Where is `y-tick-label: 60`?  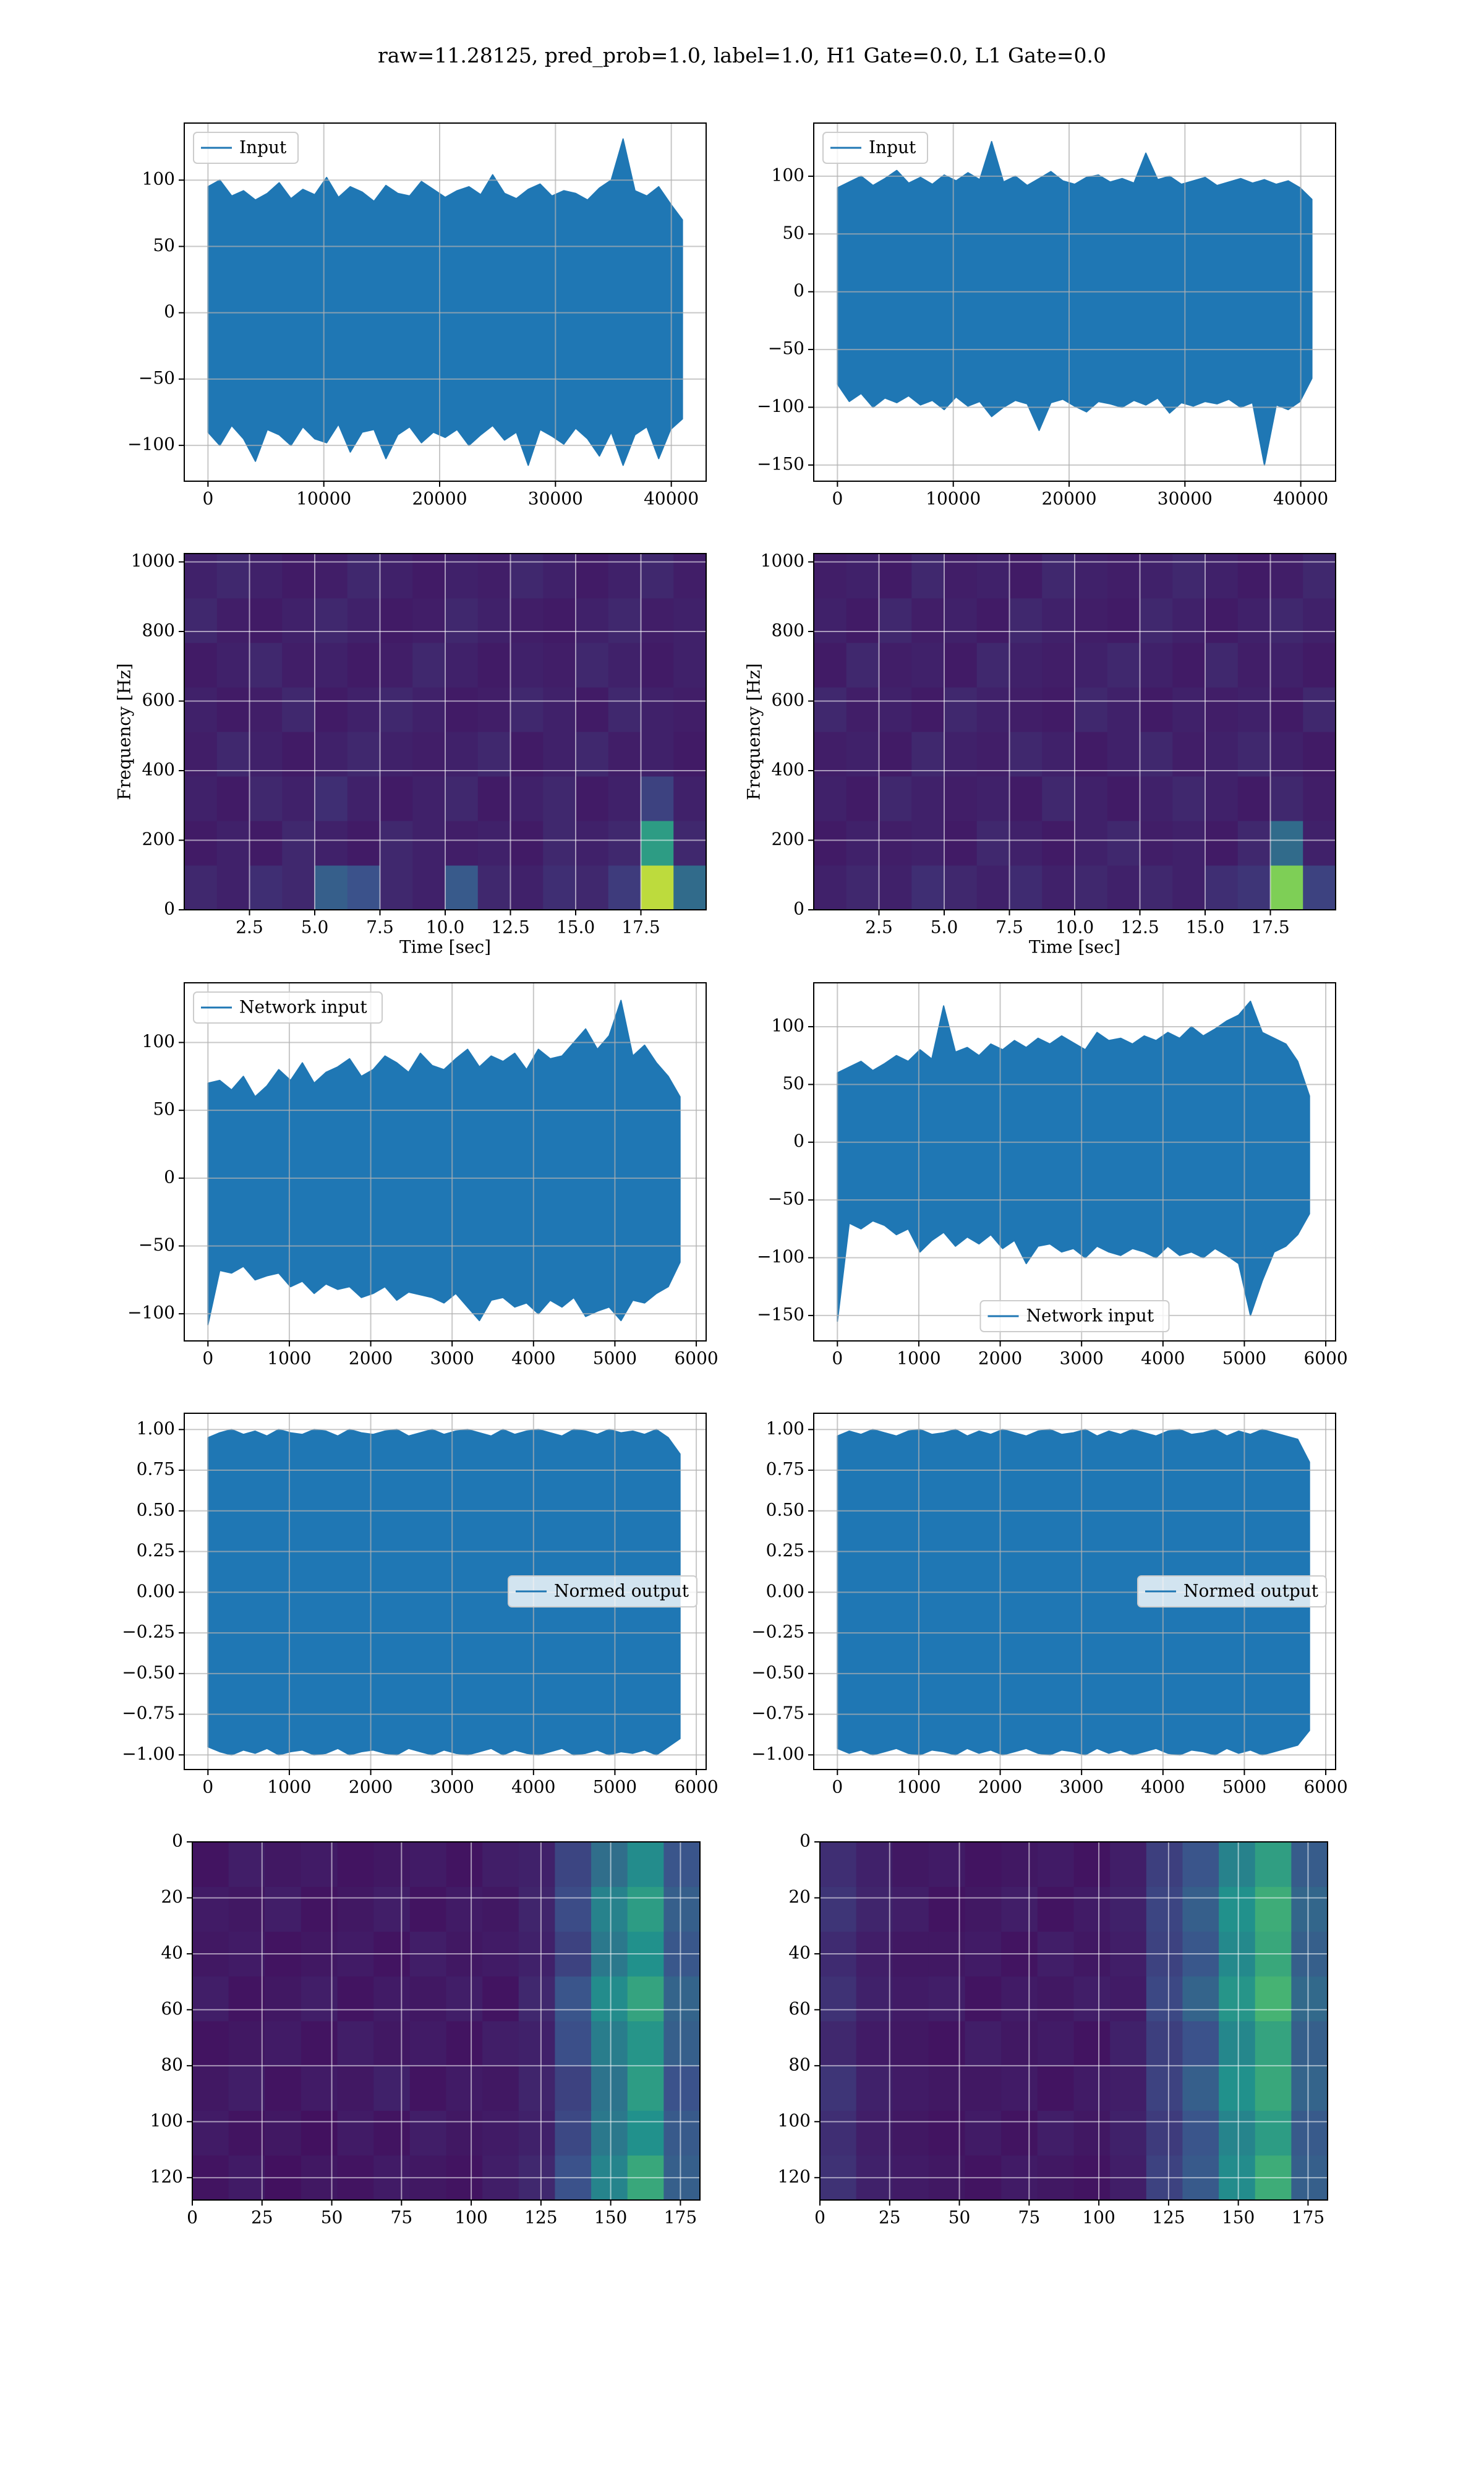 y-tick-label: 60 is located at coordinates (172, 2008).